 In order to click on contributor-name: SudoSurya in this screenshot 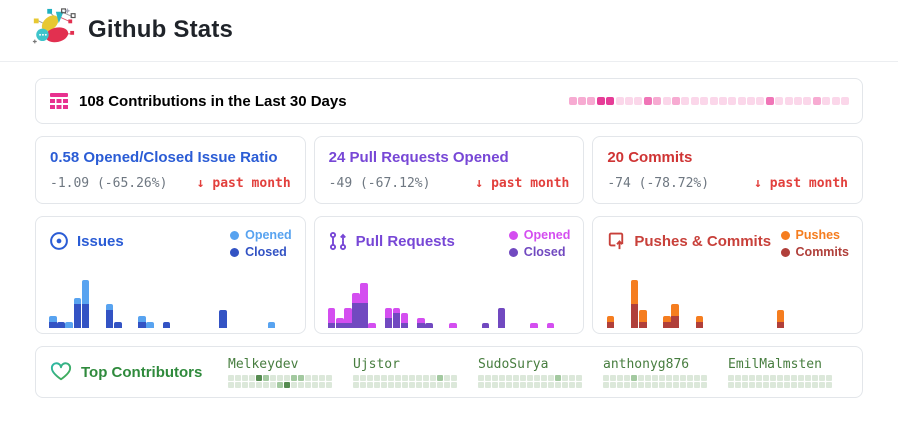, I will do `click(513, 364)`.